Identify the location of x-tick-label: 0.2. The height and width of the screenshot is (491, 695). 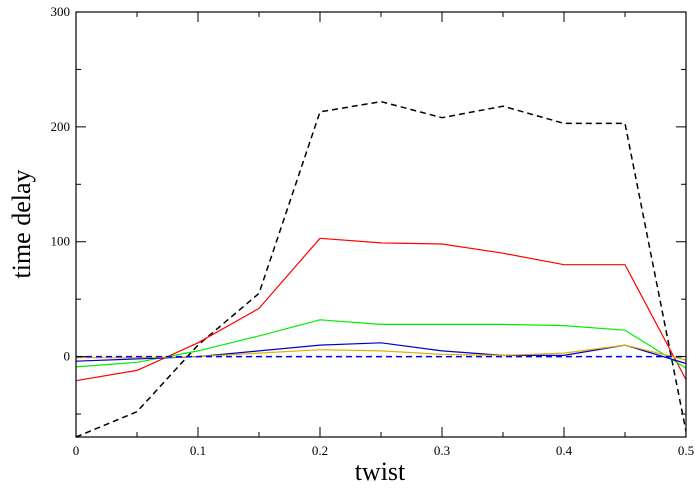
(320, 450).